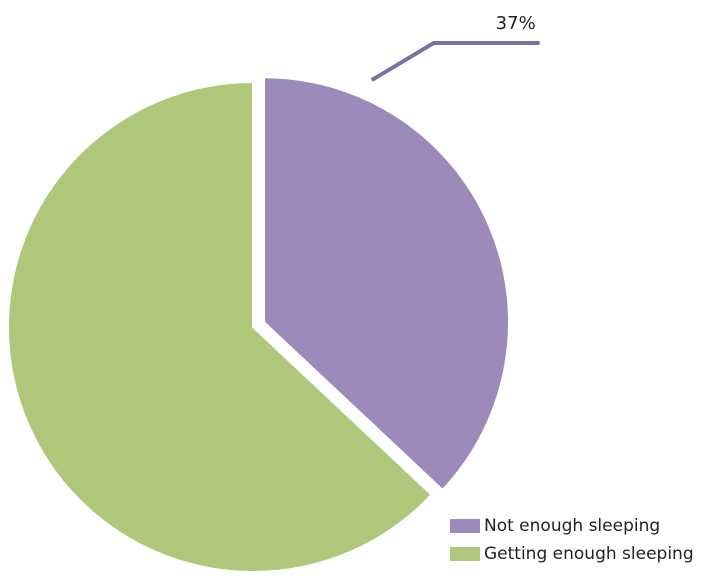  I want to click on data-labels: 37%, so click(455, 47).